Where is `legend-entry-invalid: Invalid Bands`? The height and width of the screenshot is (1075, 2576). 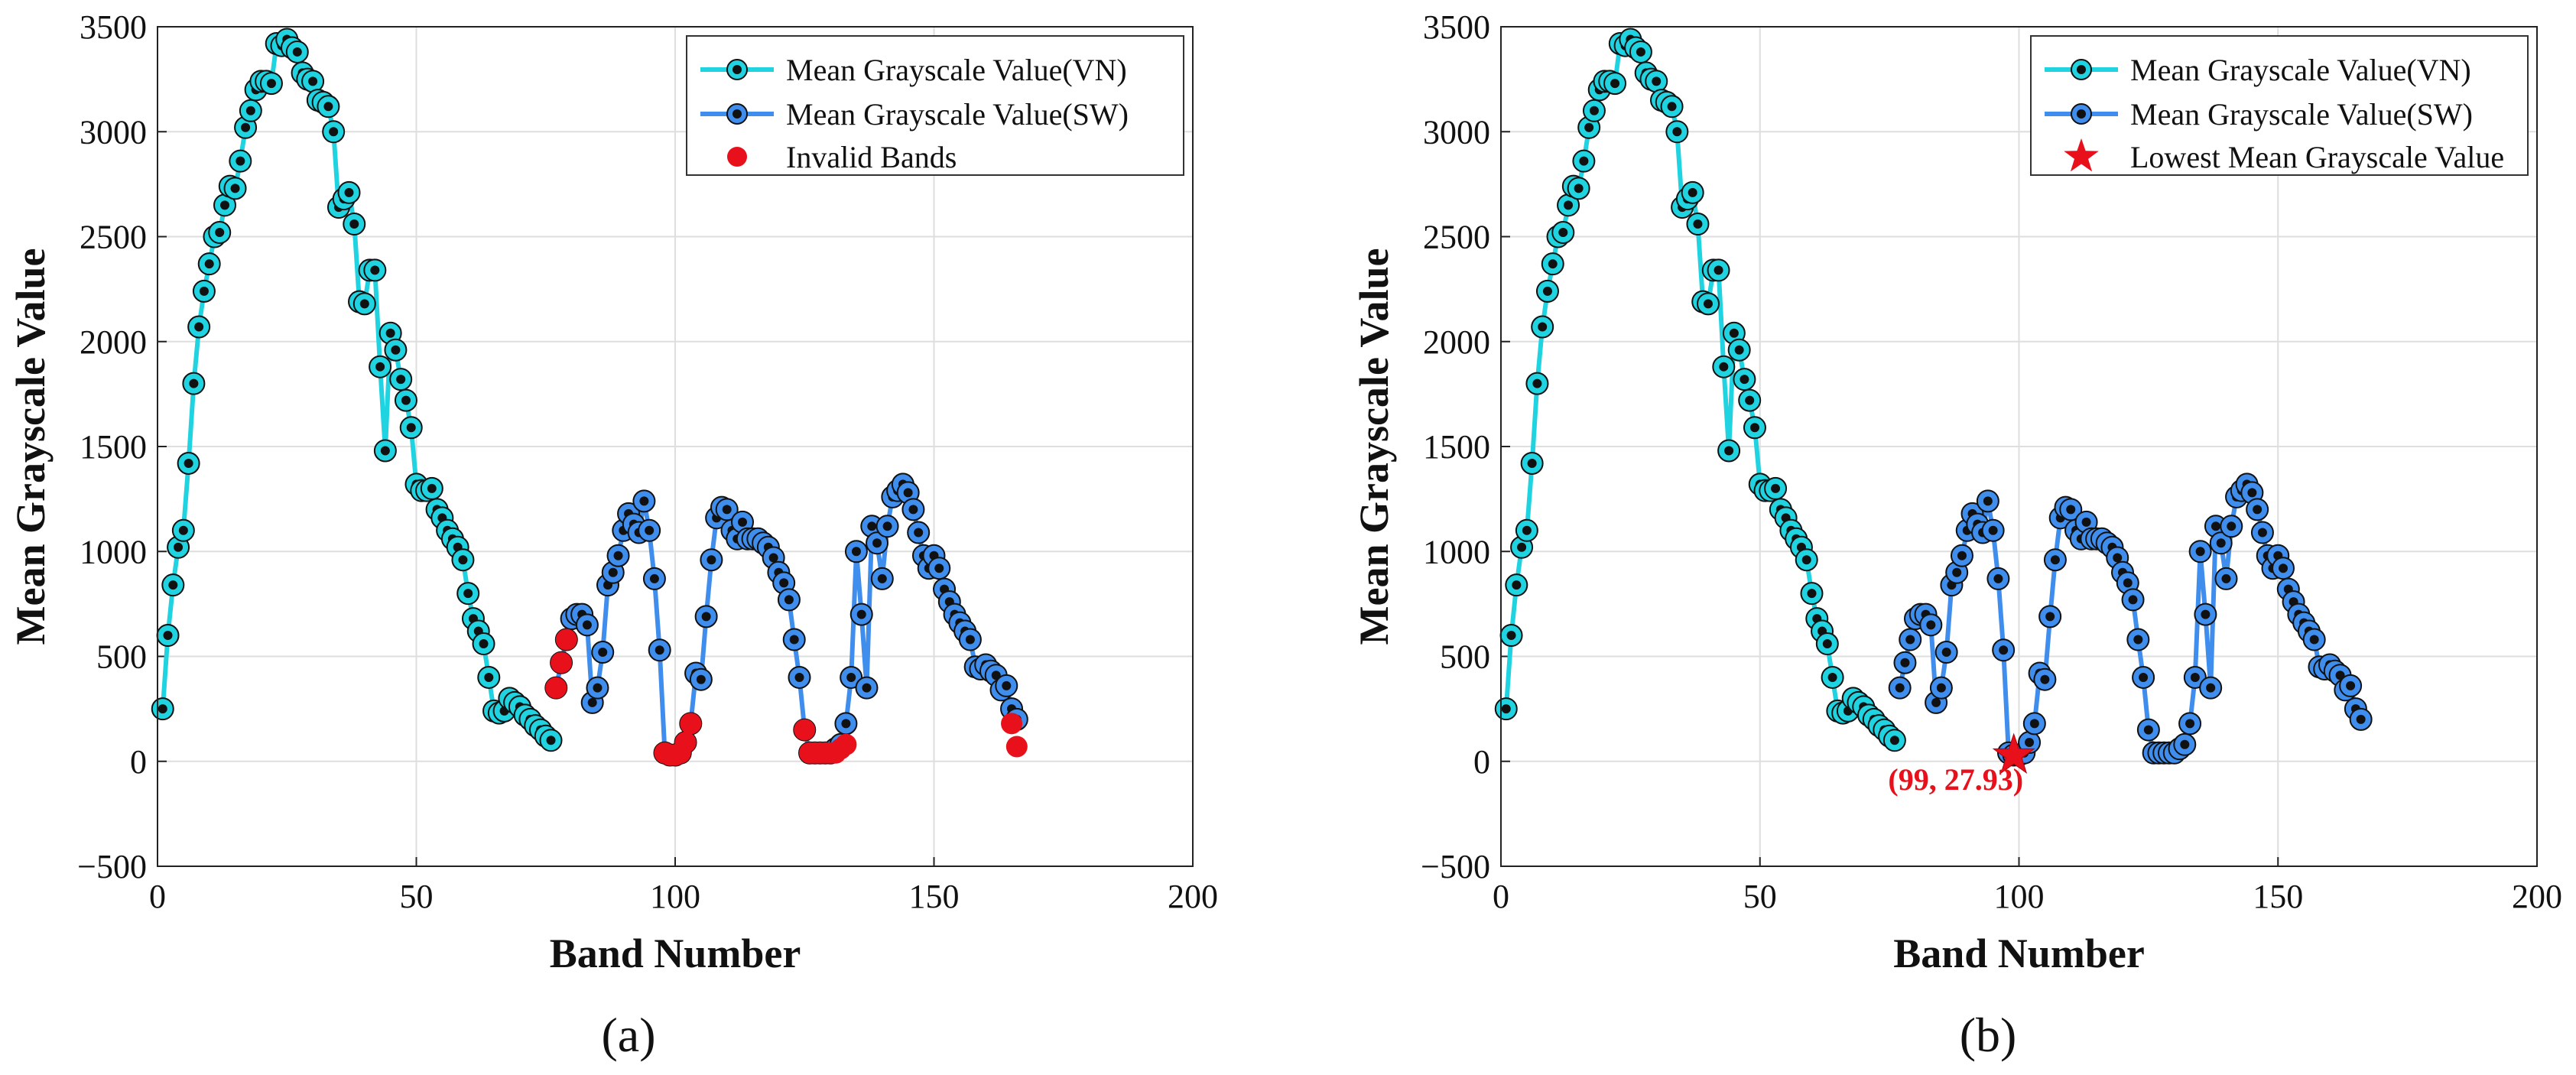
legend-entry-invalid: Invalid Bands is located at coordinates (842, 157).